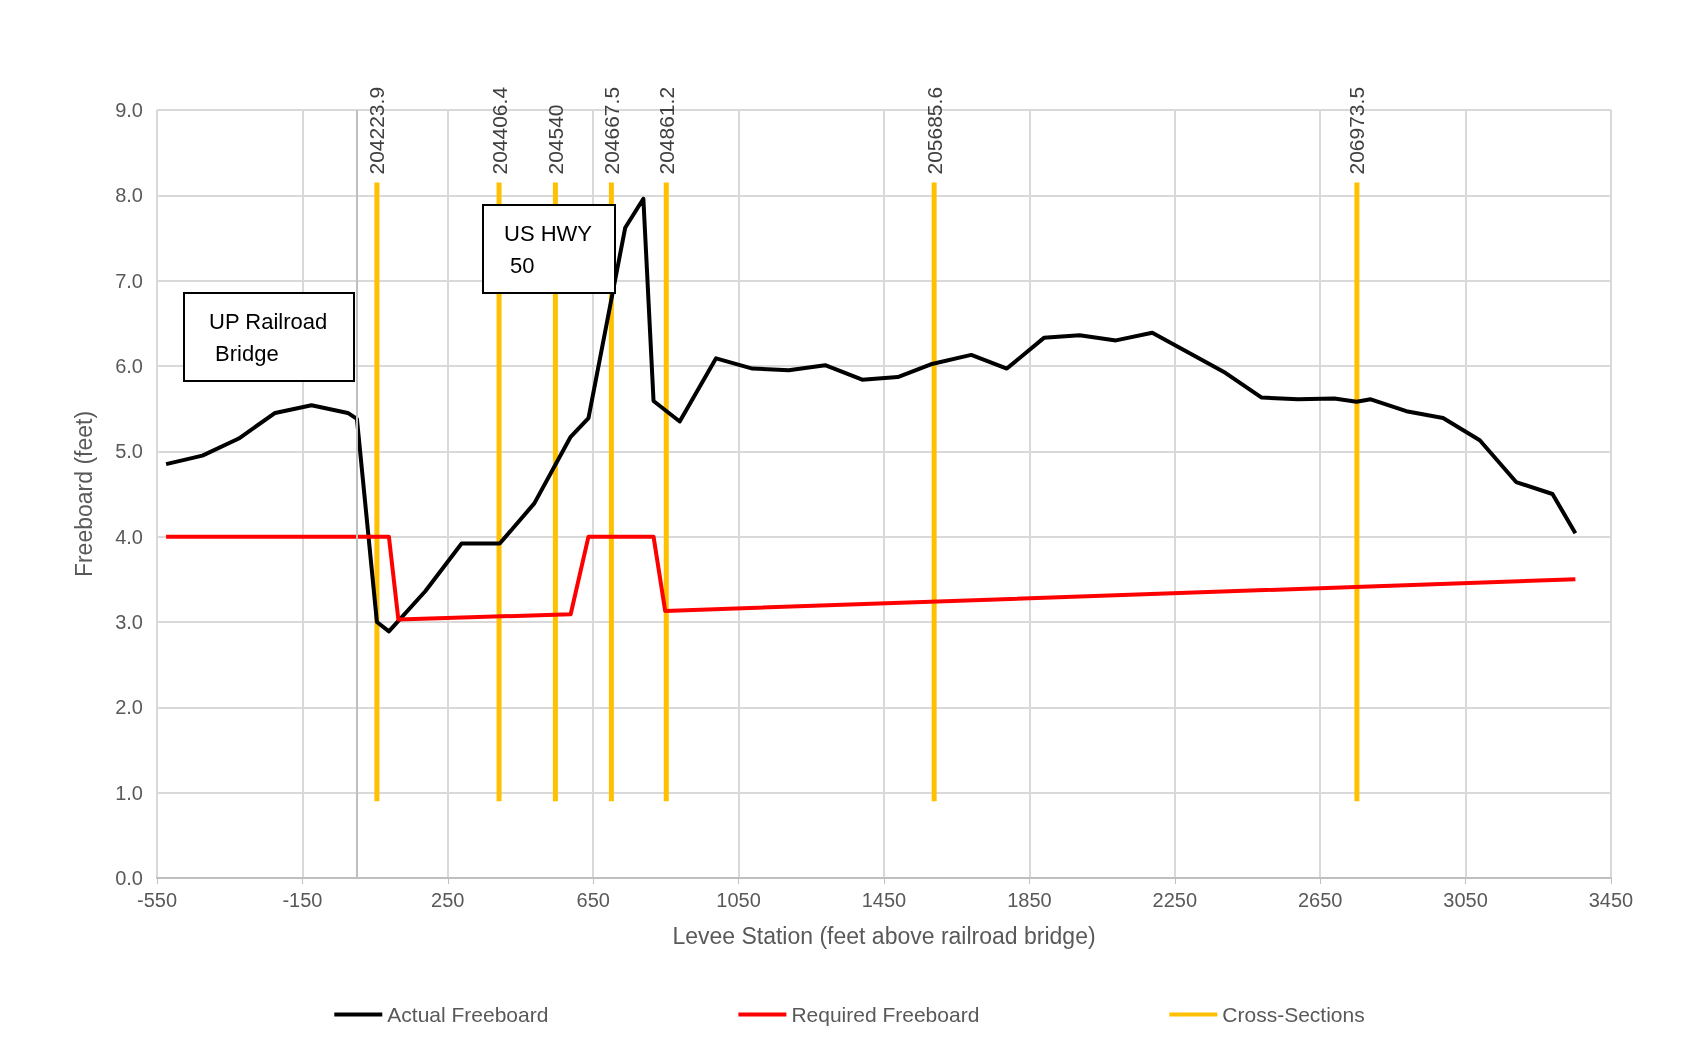 This screenshot has height=1048, width=1699. I want to click on x-tick-label: 1450, so click(884, 900).